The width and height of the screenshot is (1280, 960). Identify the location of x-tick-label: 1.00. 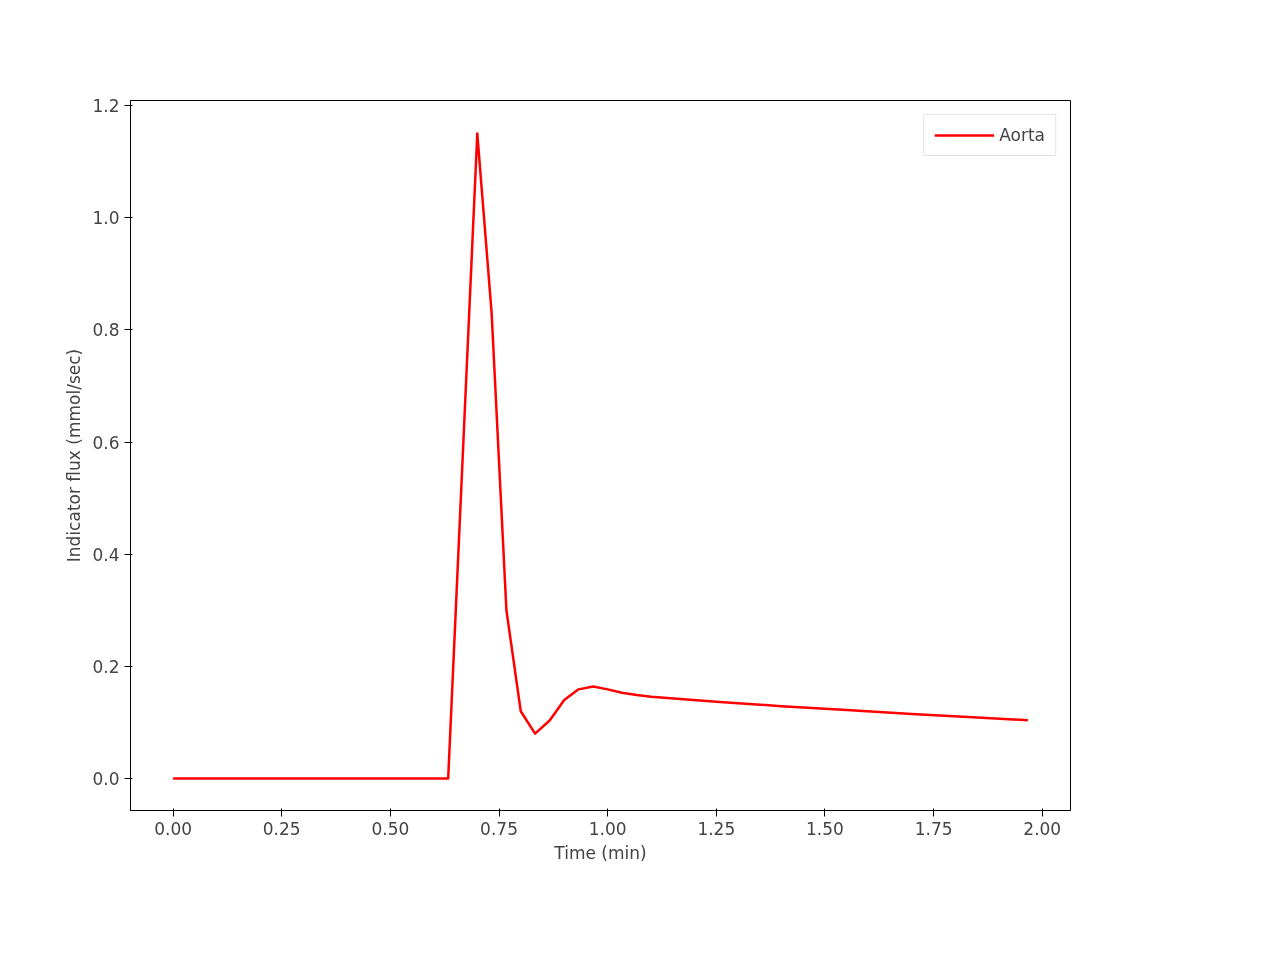
(607, 828).